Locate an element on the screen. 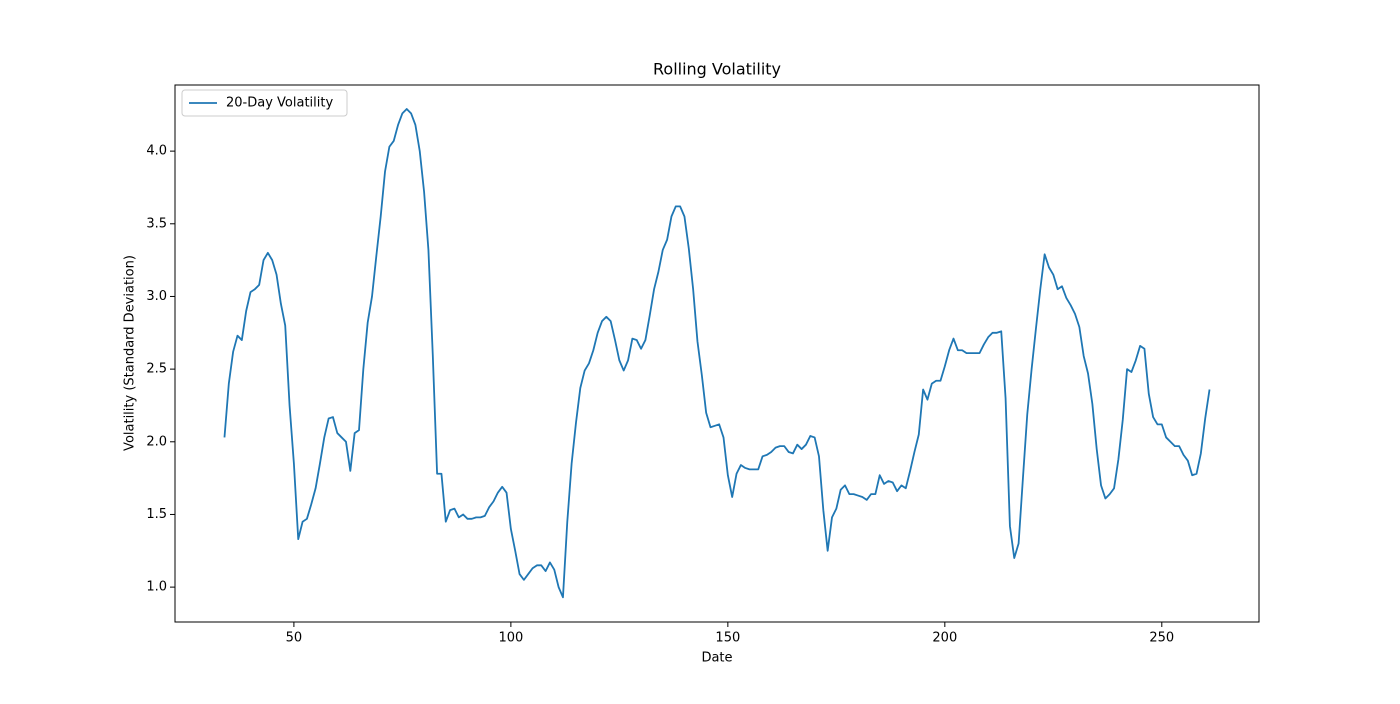 This screenshot has width=1400, height=704. x-tick-label: 100 is located at coordinates (510, 638).